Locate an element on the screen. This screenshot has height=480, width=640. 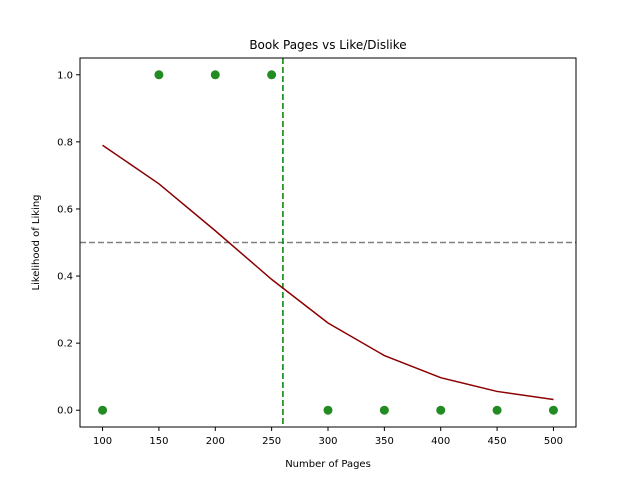
x-tick-label: 150 is located at coordinates (158, 441).